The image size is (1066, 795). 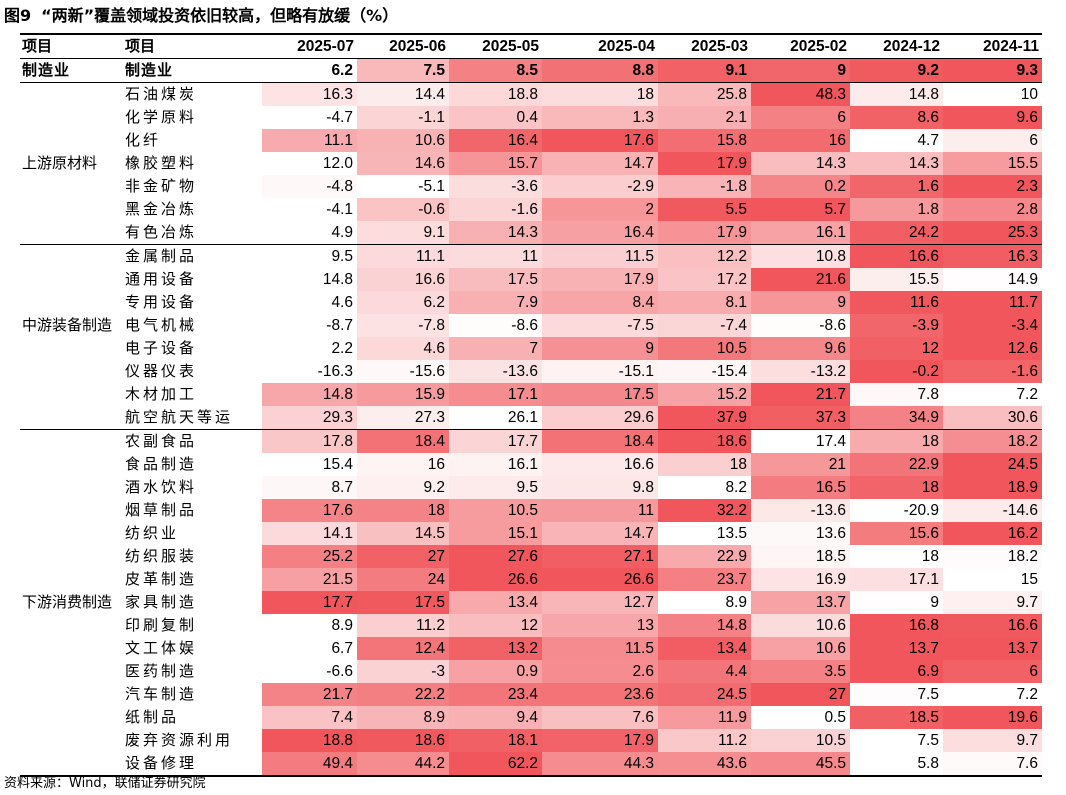 What do you see at coordinates (403, 764) in the screenshot?
I see `heatmap-cell: 44.2` at bounding box center [403, 764].